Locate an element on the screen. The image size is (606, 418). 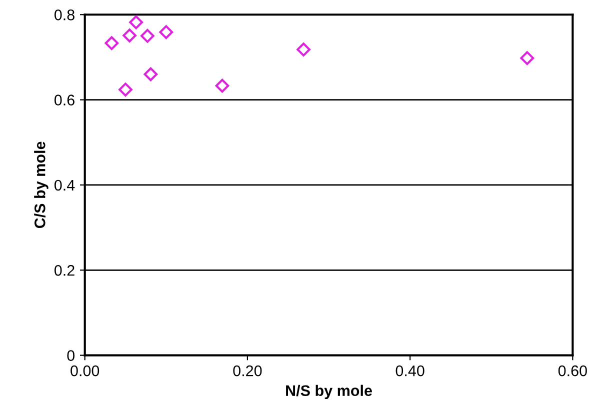
x-tick-label: 0.00 is located at coordinates (85, 370).